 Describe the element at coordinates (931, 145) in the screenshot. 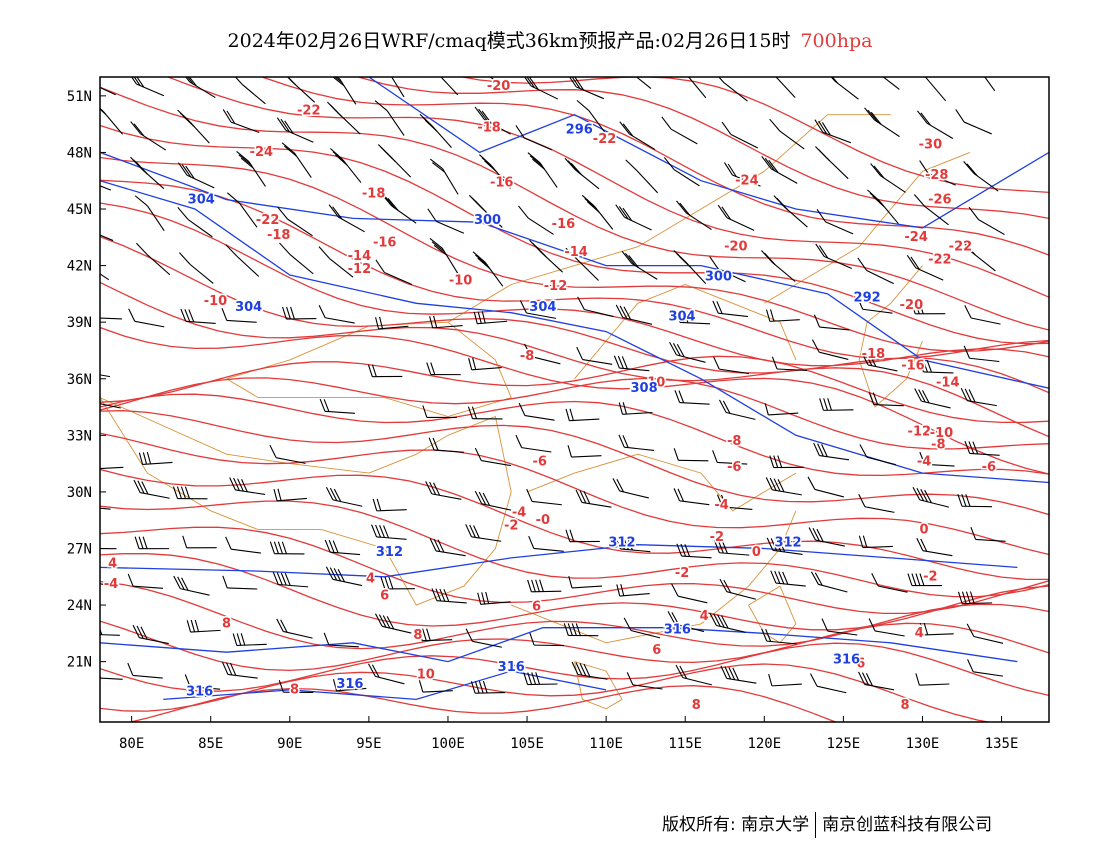

I see `temperature-label: -30` at that location.